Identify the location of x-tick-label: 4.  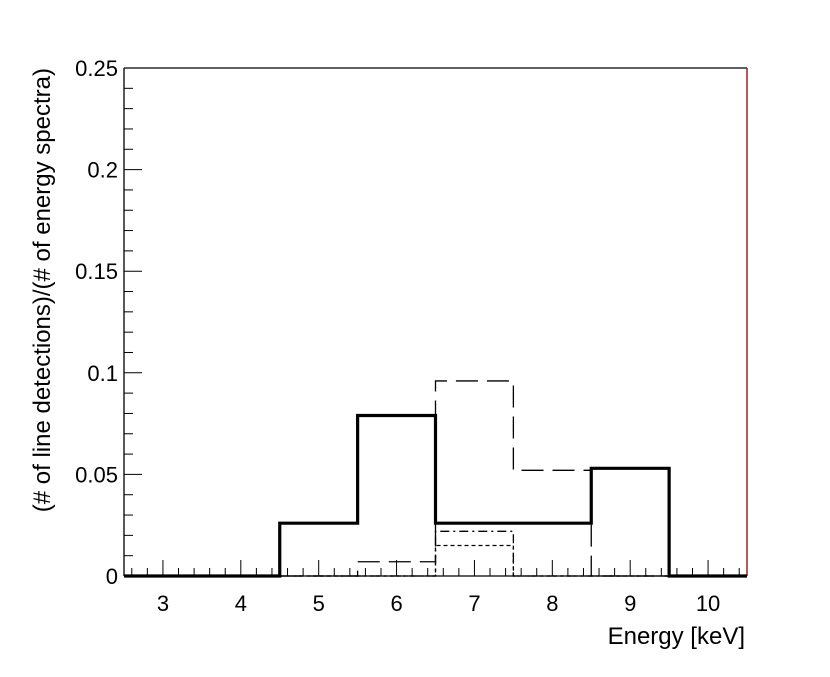
(241, 603).